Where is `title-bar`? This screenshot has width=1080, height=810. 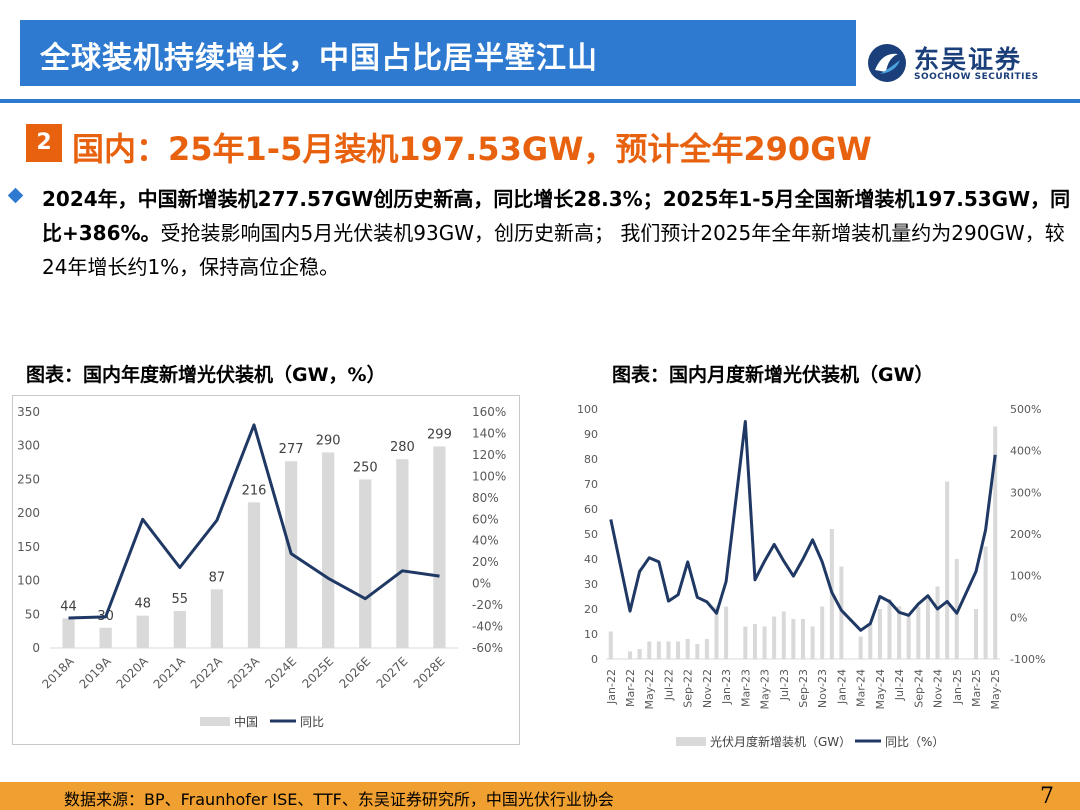
title-bar is located at coordinates (438, 53).